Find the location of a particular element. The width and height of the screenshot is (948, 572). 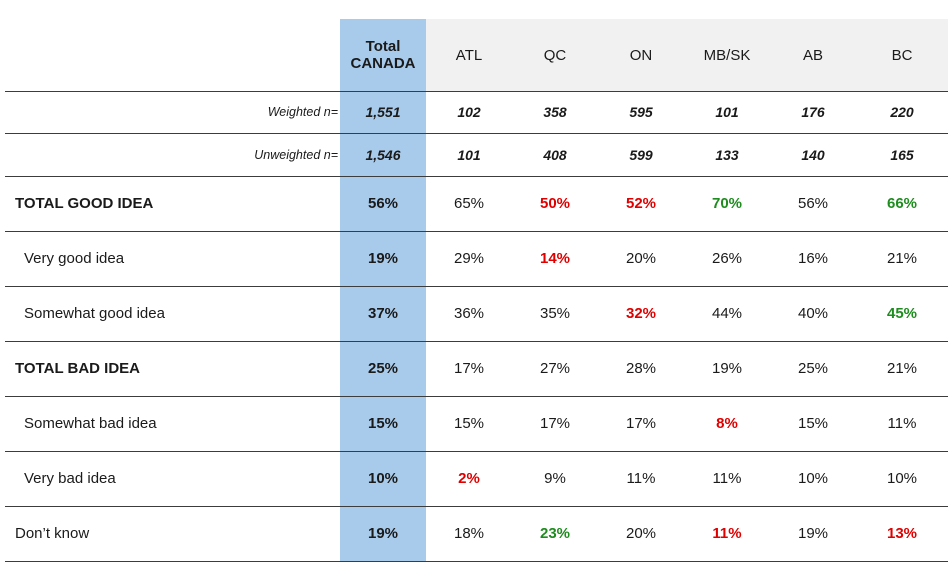

value-cell-total-canada: 10% is located at coordinates (383, 478).